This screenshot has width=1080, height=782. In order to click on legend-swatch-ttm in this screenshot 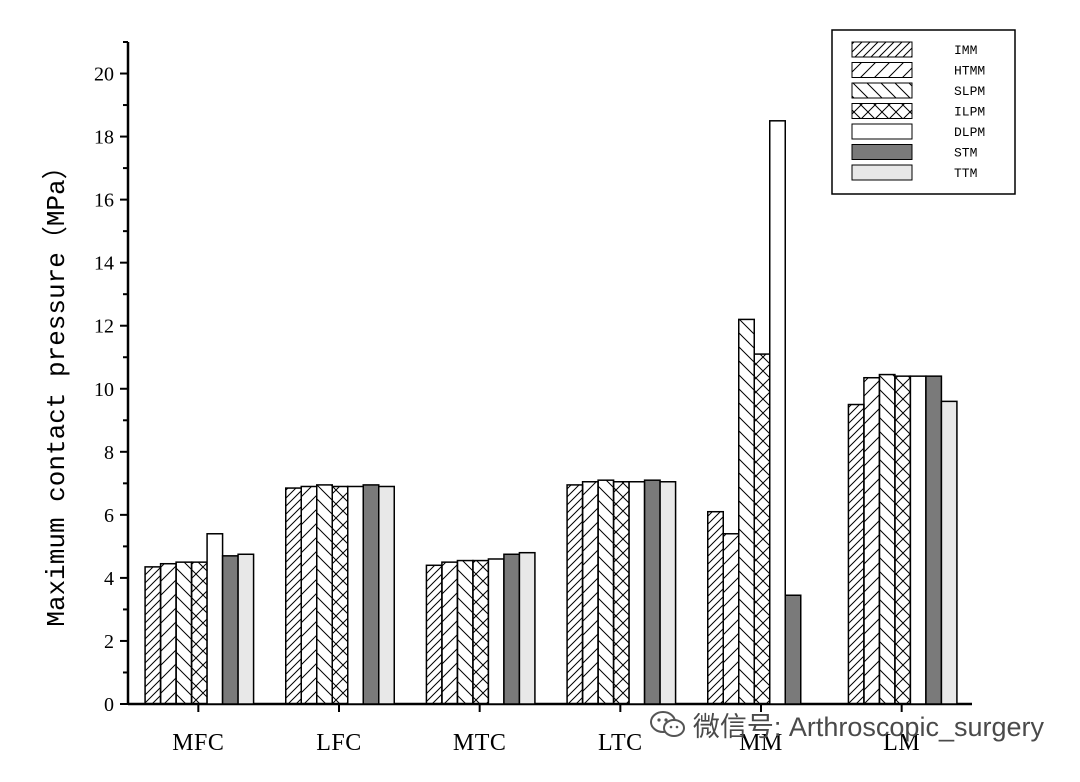, I will do `click(882, 172)`.